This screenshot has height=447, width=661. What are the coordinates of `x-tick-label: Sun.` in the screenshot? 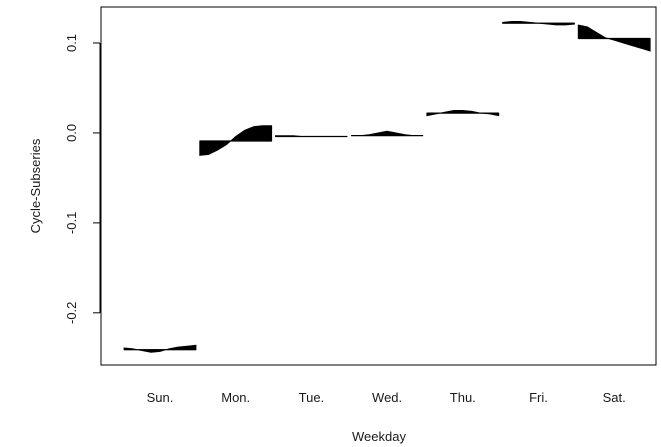 It's located at (160, 397).